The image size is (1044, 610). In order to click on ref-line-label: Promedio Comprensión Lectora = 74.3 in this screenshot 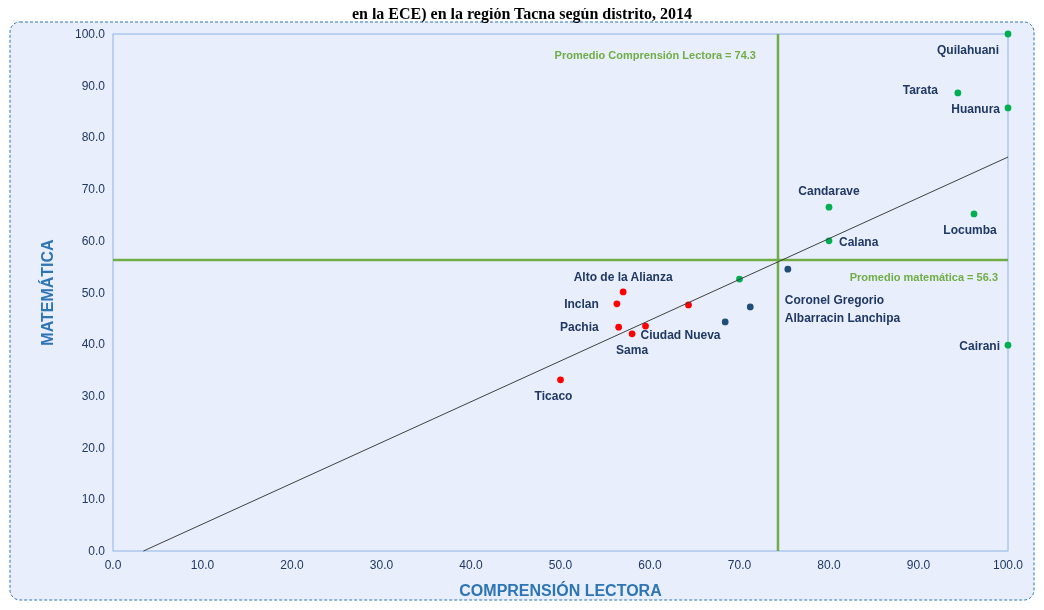, I will do `click(655, 55)`.